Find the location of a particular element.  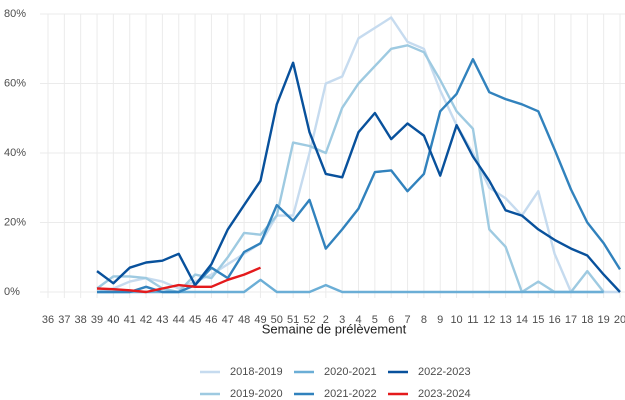

x-tick-label: 47 is located at coordinates (228, 320).